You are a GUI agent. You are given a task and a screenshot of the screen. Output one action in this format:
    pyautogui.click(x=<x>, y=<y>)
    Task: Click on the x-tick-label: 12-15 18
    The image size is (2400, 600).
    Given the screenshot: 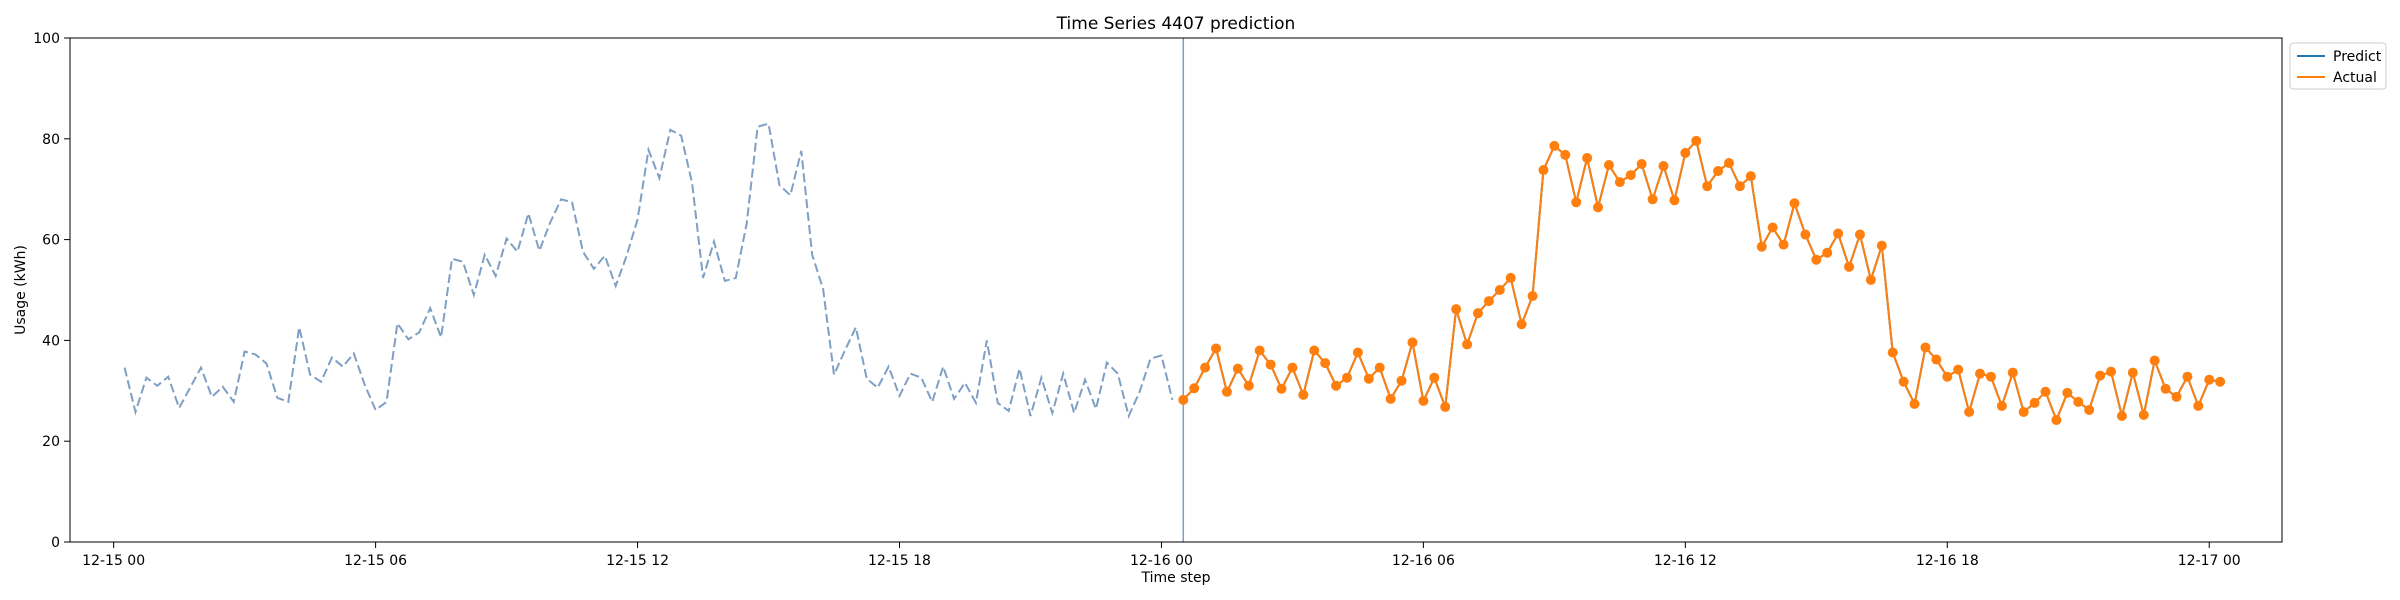 What is the action you would take?
    pyautogui.click(x=899, y=561)
    